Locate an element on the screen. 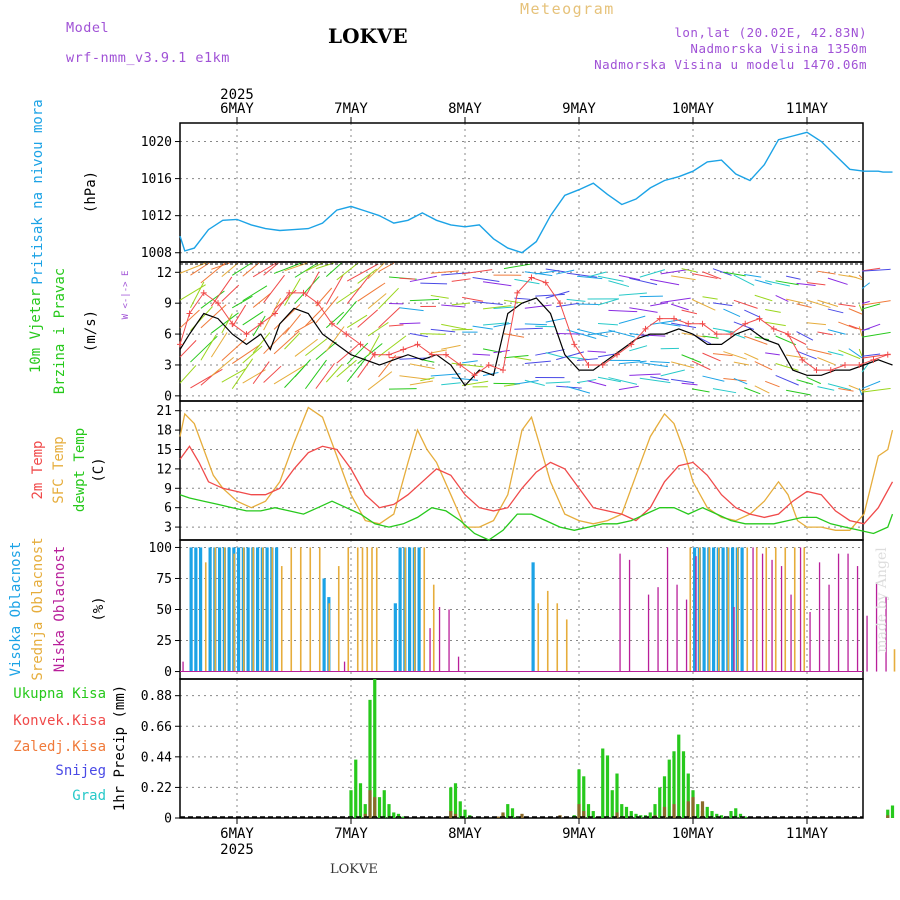 The width and height of the screenshot is (900, 900). top-date-label: 6MAY is located at coordinates (237, 109).